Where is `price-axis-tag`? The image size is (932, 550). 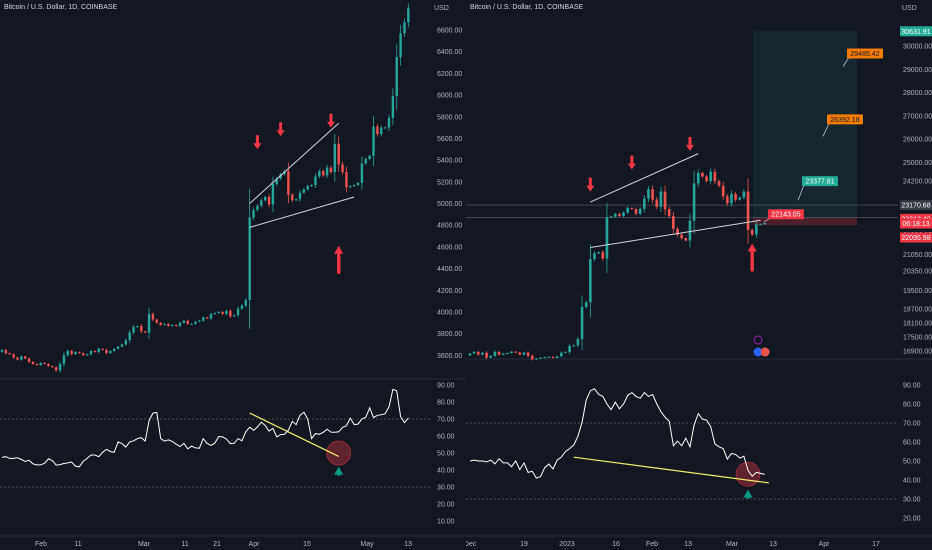 price-axis-tag is located at coordinates (916, 31).